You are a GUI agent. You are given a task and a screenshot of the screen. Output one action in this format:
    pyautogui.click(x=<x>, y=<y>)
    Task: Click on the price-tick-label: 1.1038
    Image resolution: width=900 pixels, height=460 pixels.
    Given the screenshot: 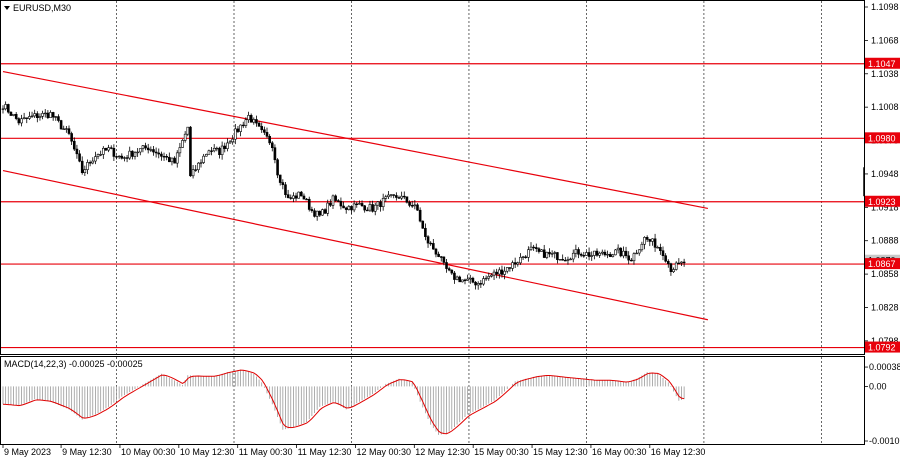 What is the action you would take?
    pyautogui.click(x=885, y=74)
    